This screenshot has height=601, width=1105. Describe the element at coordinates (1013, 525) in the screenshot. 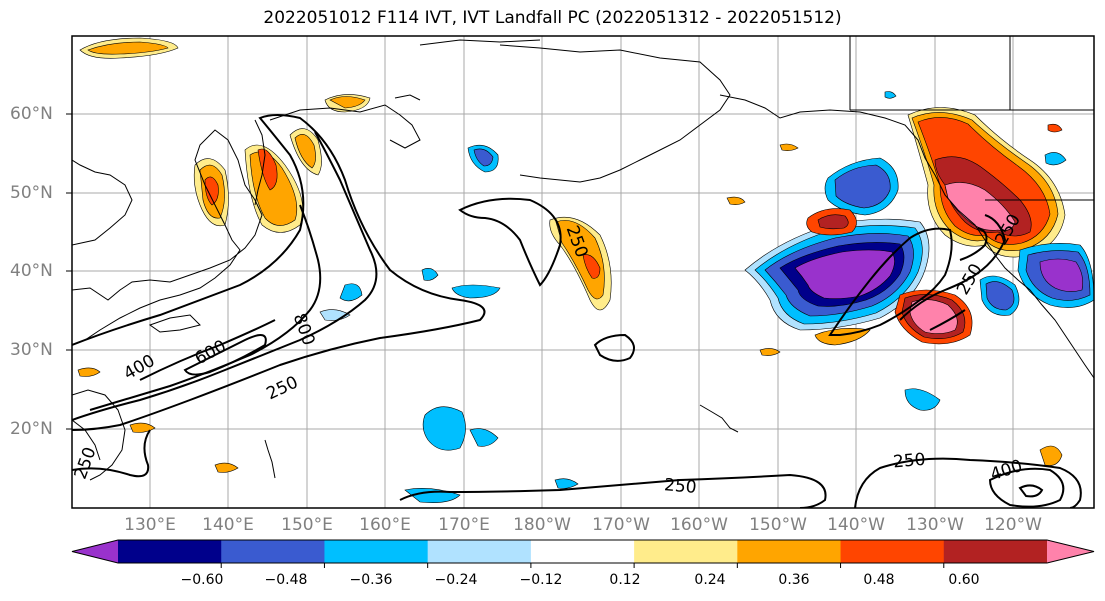

I see `lon-label: 120°W` at that location.